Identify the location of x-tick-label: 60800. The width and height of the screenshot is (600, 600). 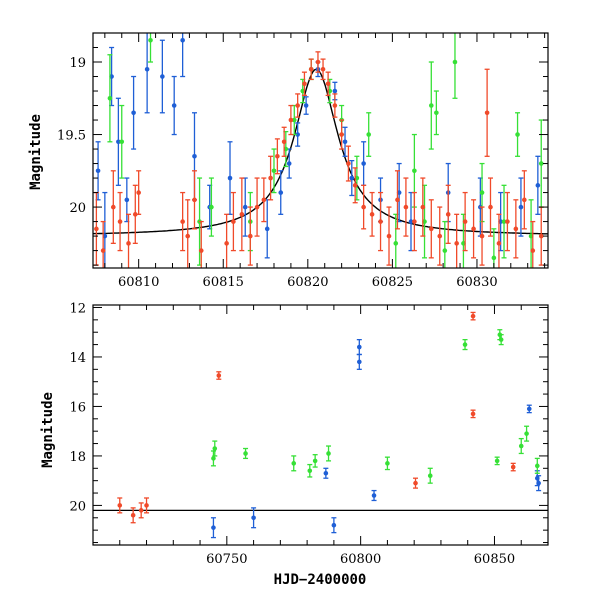
(360, 559).